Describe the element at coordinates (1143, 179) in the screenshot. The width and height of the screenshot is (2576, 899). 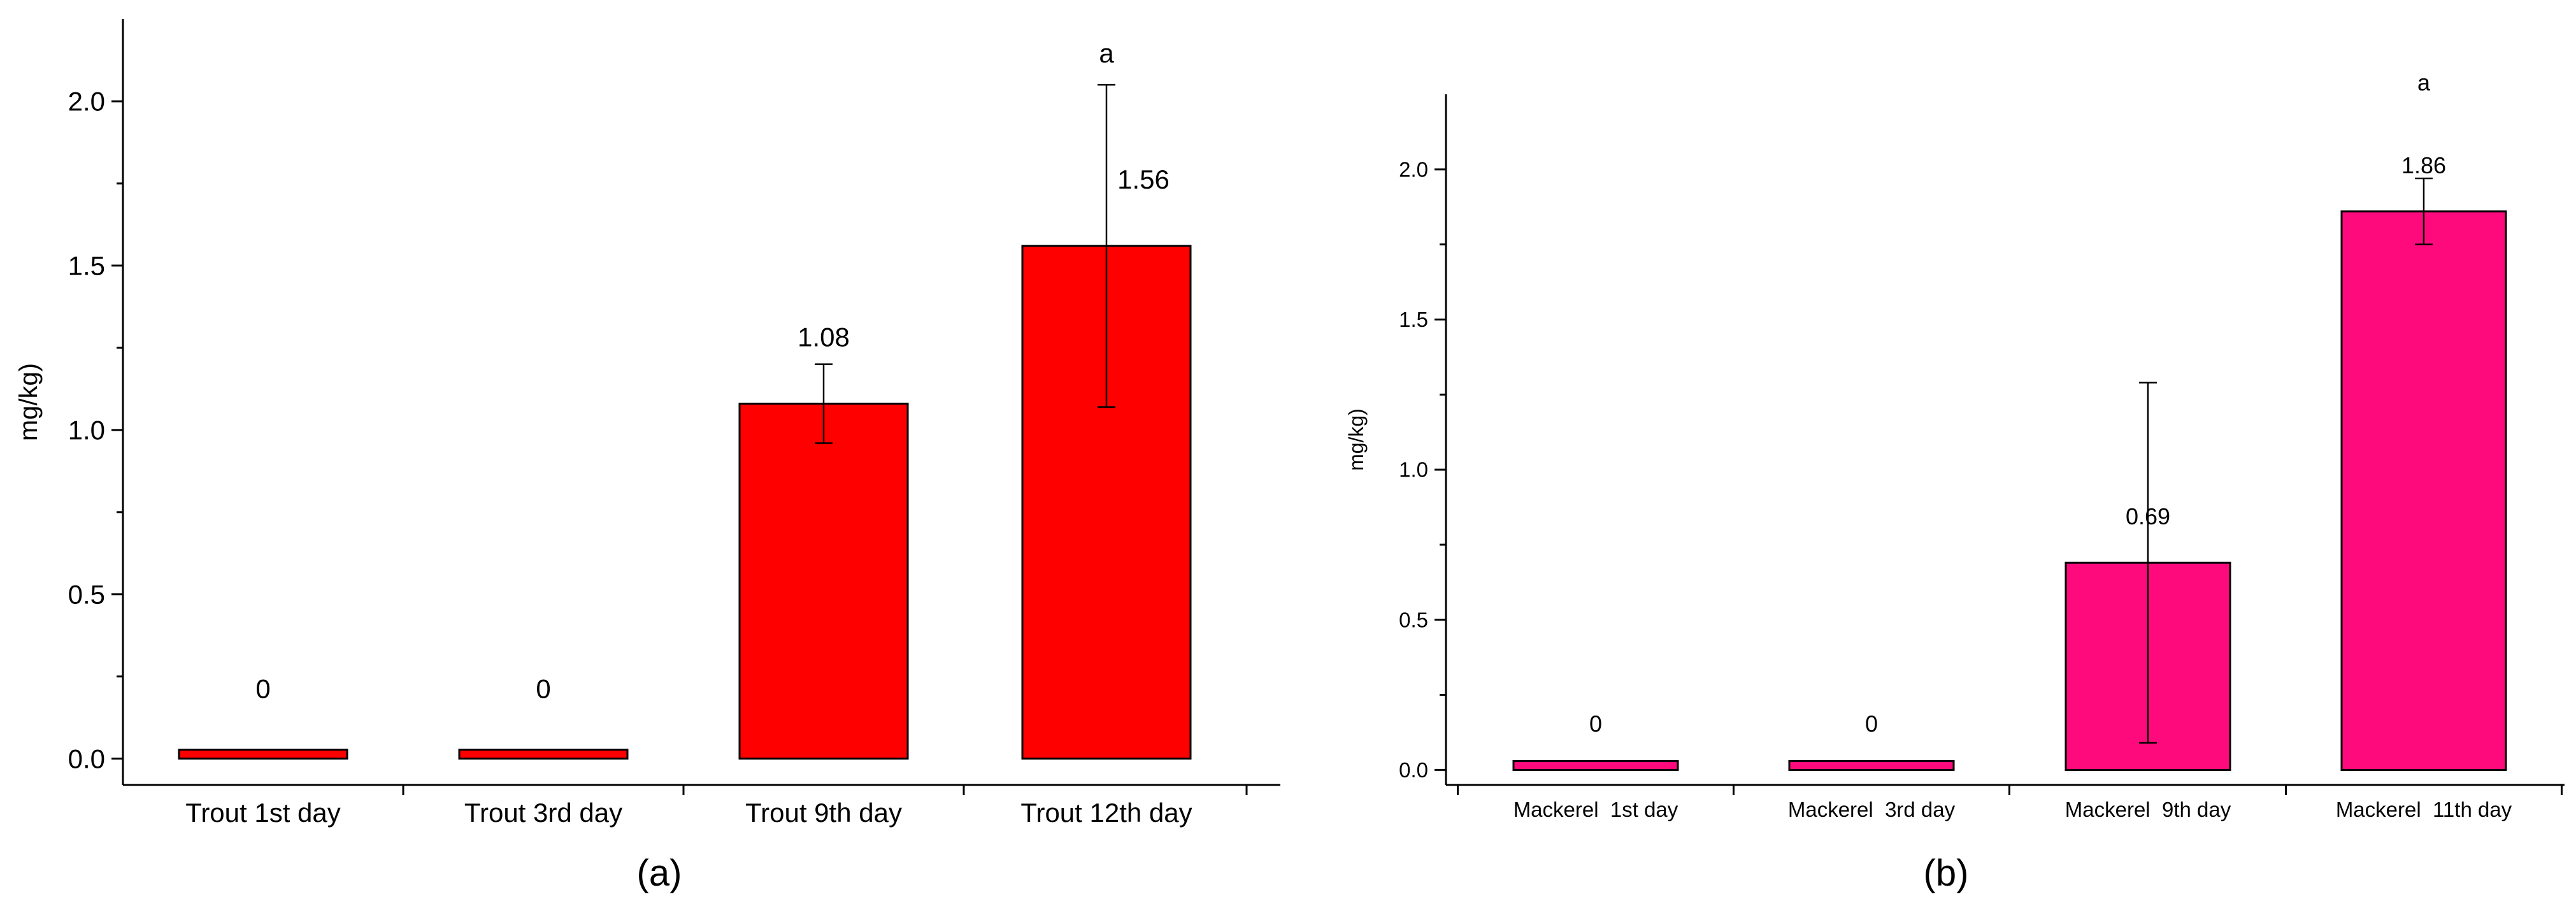
I see `value-label: 1.56` at that location.